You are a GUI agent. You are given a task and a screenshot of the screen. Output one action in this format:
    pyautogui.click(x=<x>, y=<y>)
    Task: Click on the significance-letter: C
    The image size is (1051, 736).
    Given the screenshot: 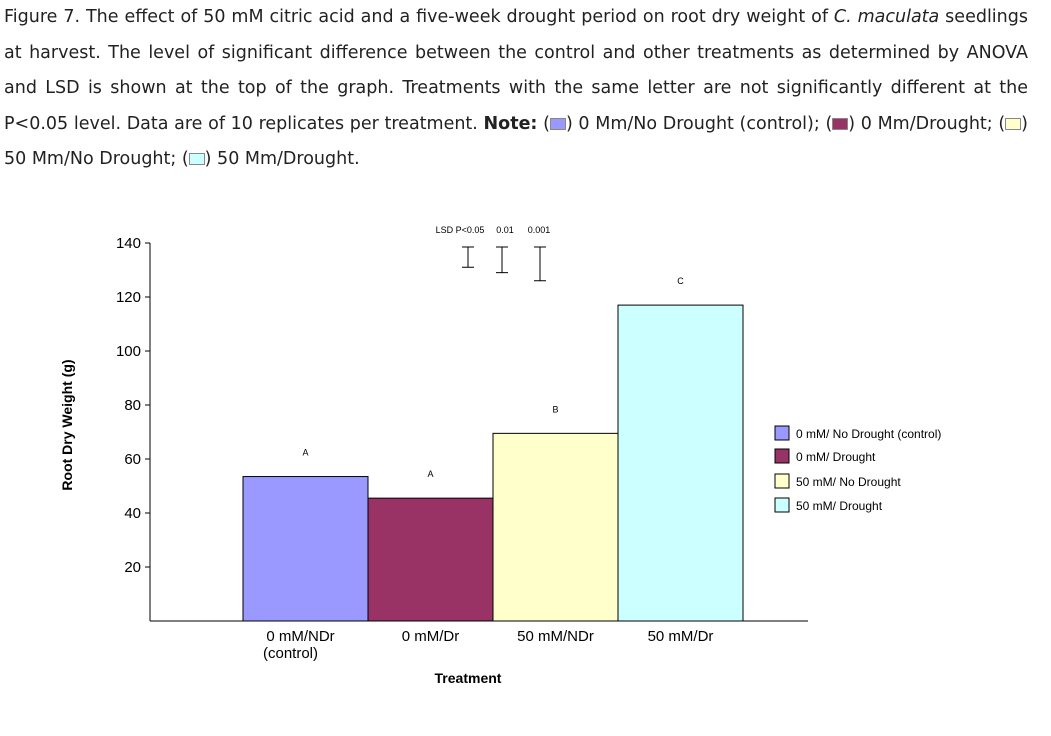 What is the action you would take?
    pyautogui.click(x=680, y=281)
    